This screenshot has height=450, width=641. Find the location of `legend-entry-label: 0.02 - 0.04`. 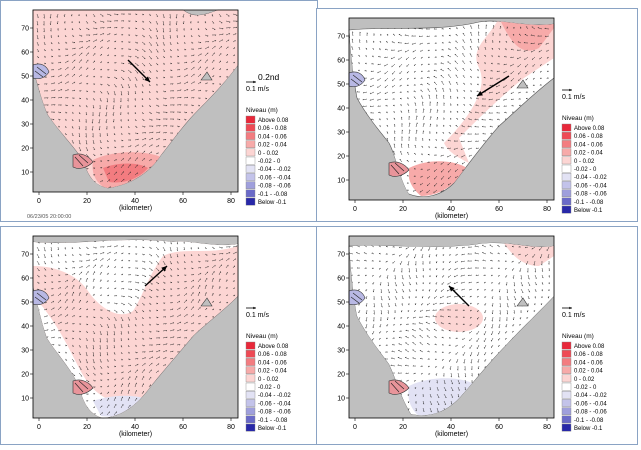

legend-entry-label: 0.02 - 0.04 is located at coordinates (272, 372).